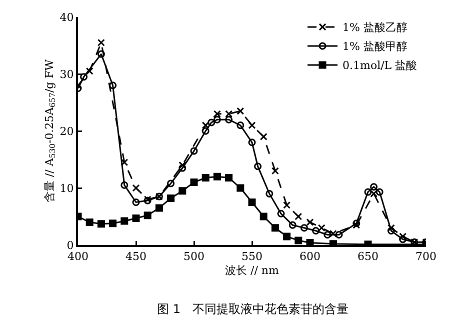  I want to click on y-tick-label: 10, so click(67, 188).